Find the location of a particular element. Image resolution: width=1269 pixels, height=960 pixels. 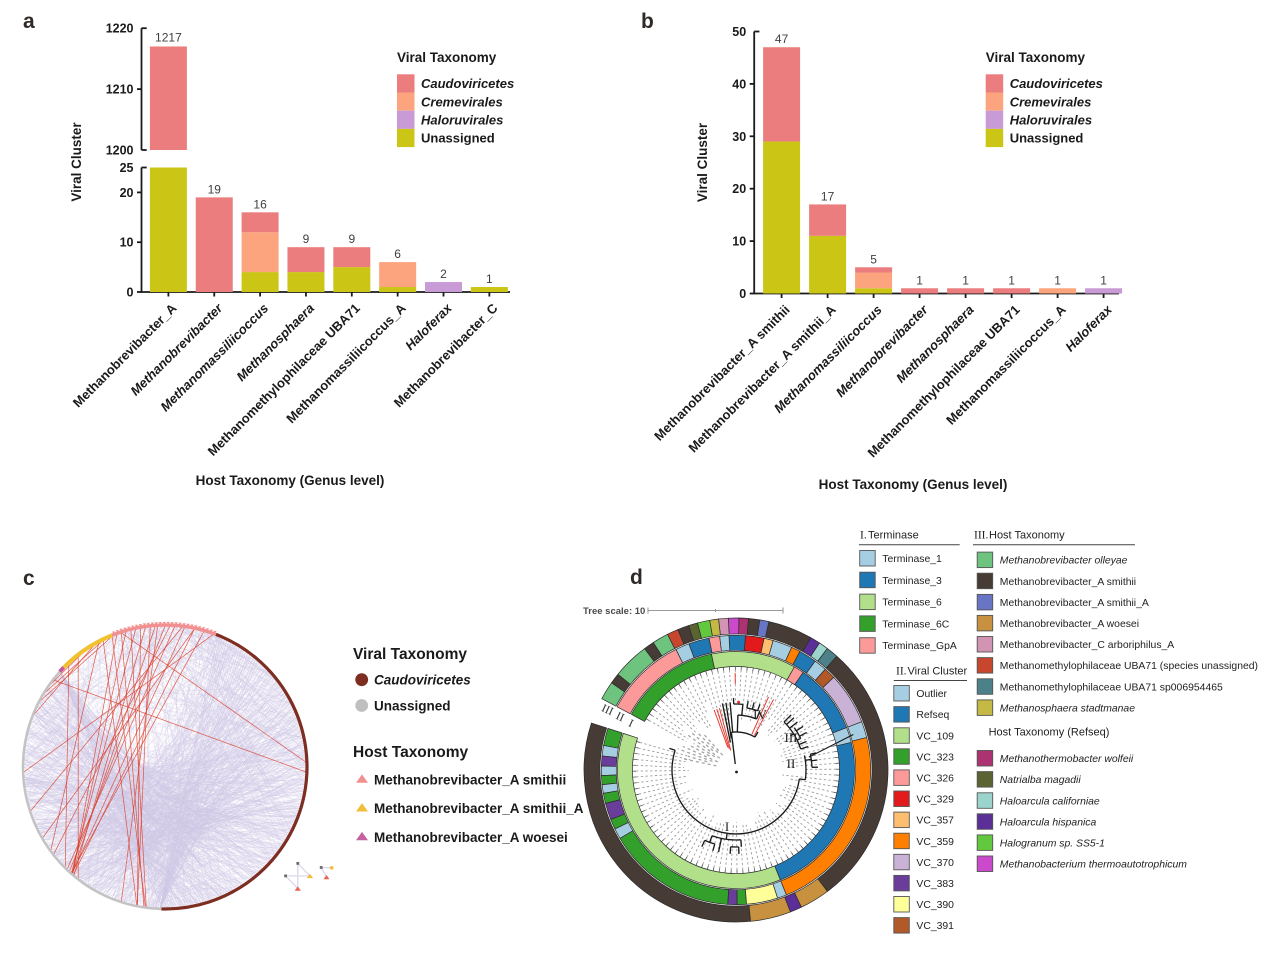

svg-text:Methanobrevibacter_C arboriphi: Methanobrevibacter_C arboriphilus_A is located at coordinates (1087, 645).